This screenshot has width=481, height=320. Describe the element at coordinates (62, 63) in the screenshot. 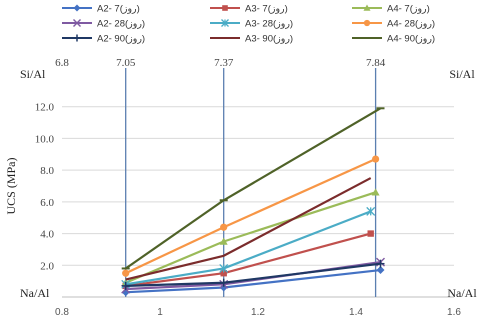

I see `top-tick-label: 6.8` at that location.